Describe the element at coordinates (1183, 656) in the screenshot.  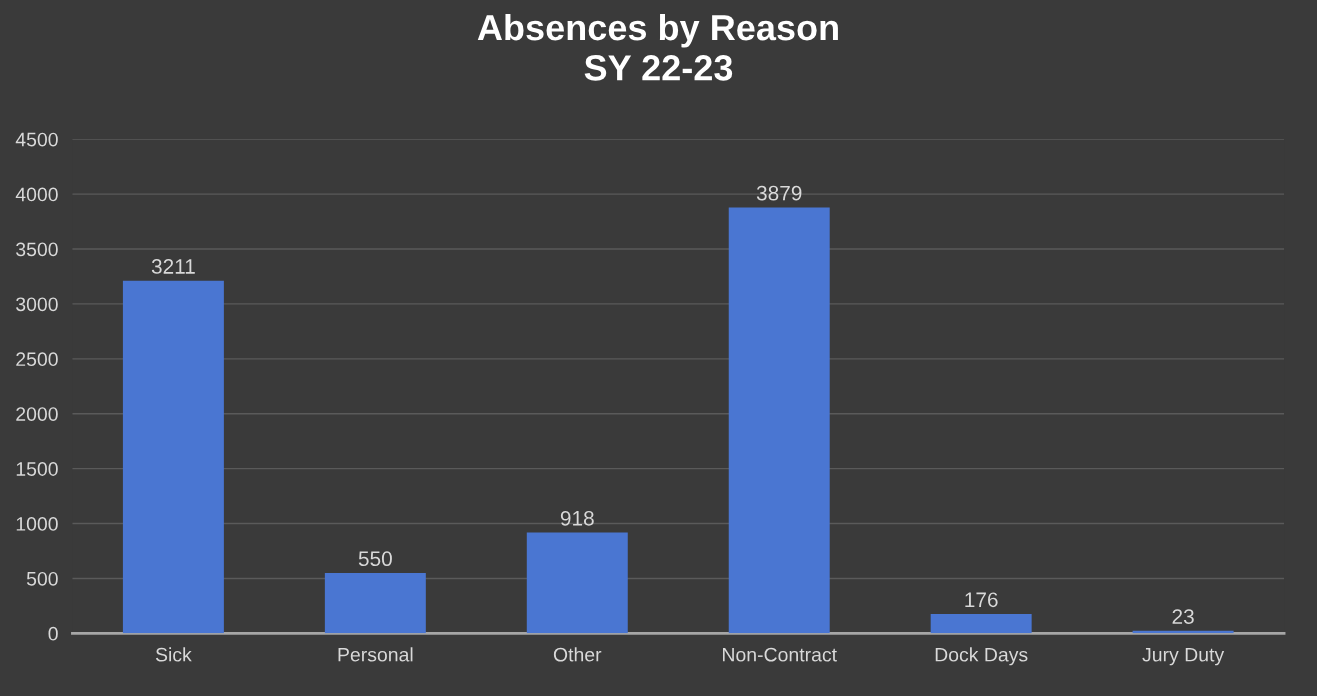
I see `x-tick-label: Jury Duty` at that location.